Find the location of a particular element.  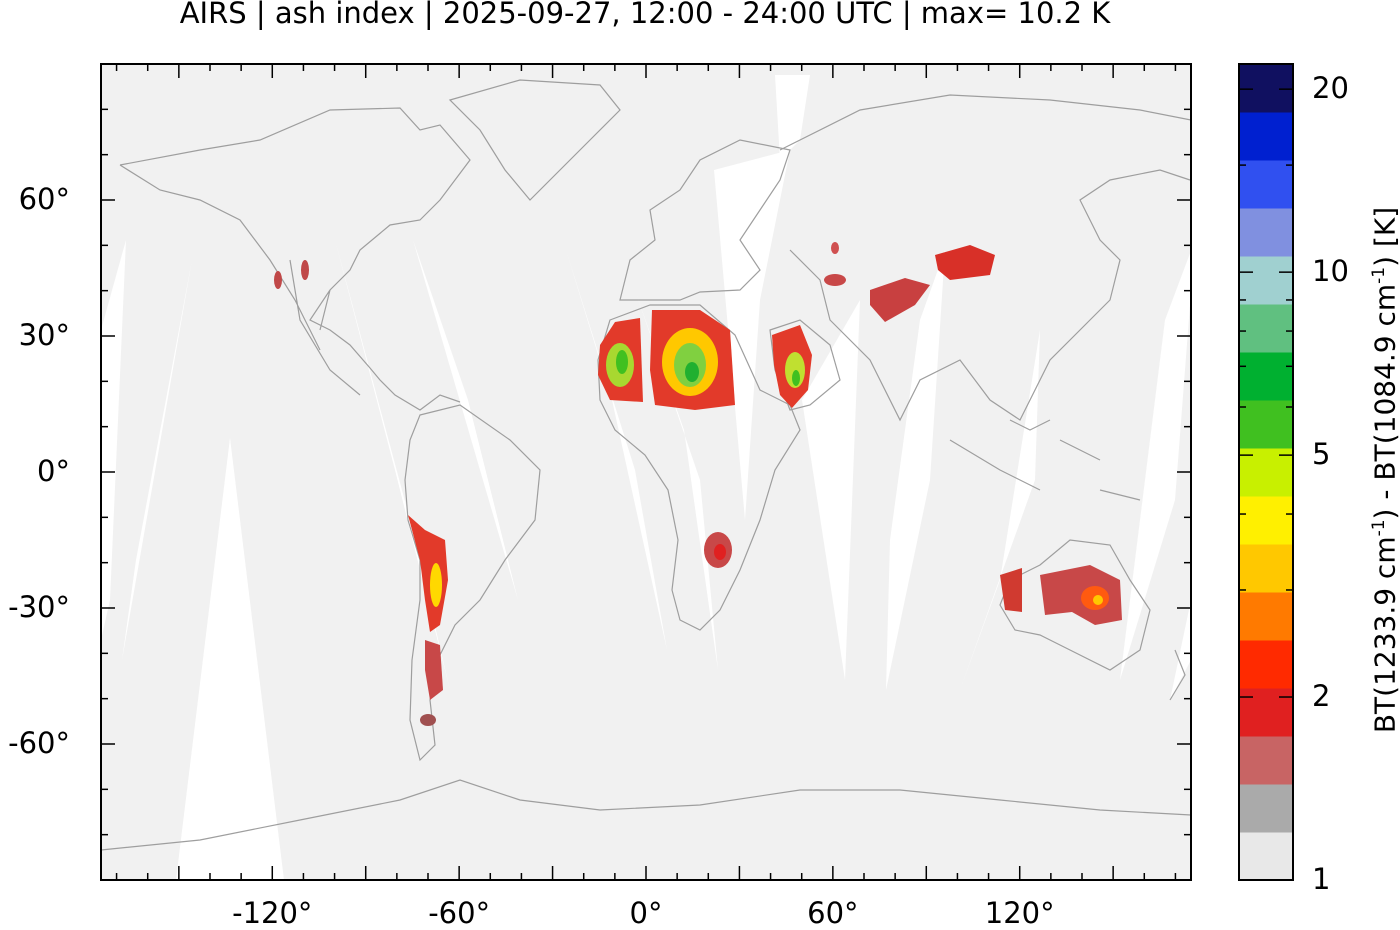

colorbar-title-part: ) - BT(1084.9 cm is located at coordinates (1384, 401).